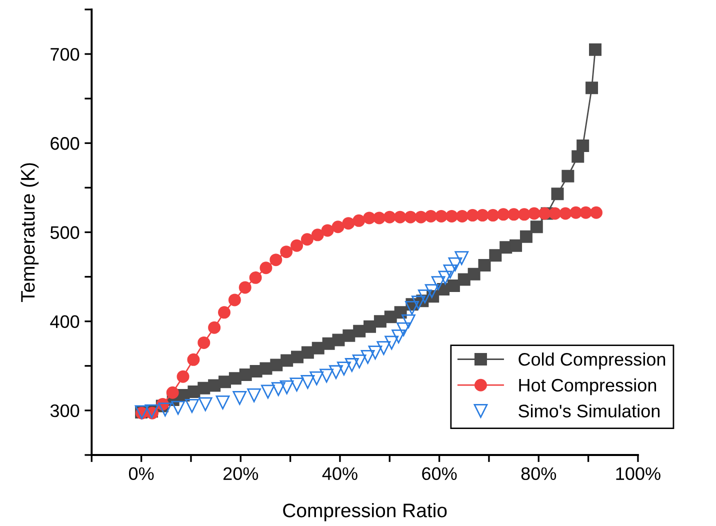 The height and width of the screenshot is (526, 716). Describe the element at coordinates (29, 232) in the screenshot. I see `y-axis-title: Temperature (K)` at that location.